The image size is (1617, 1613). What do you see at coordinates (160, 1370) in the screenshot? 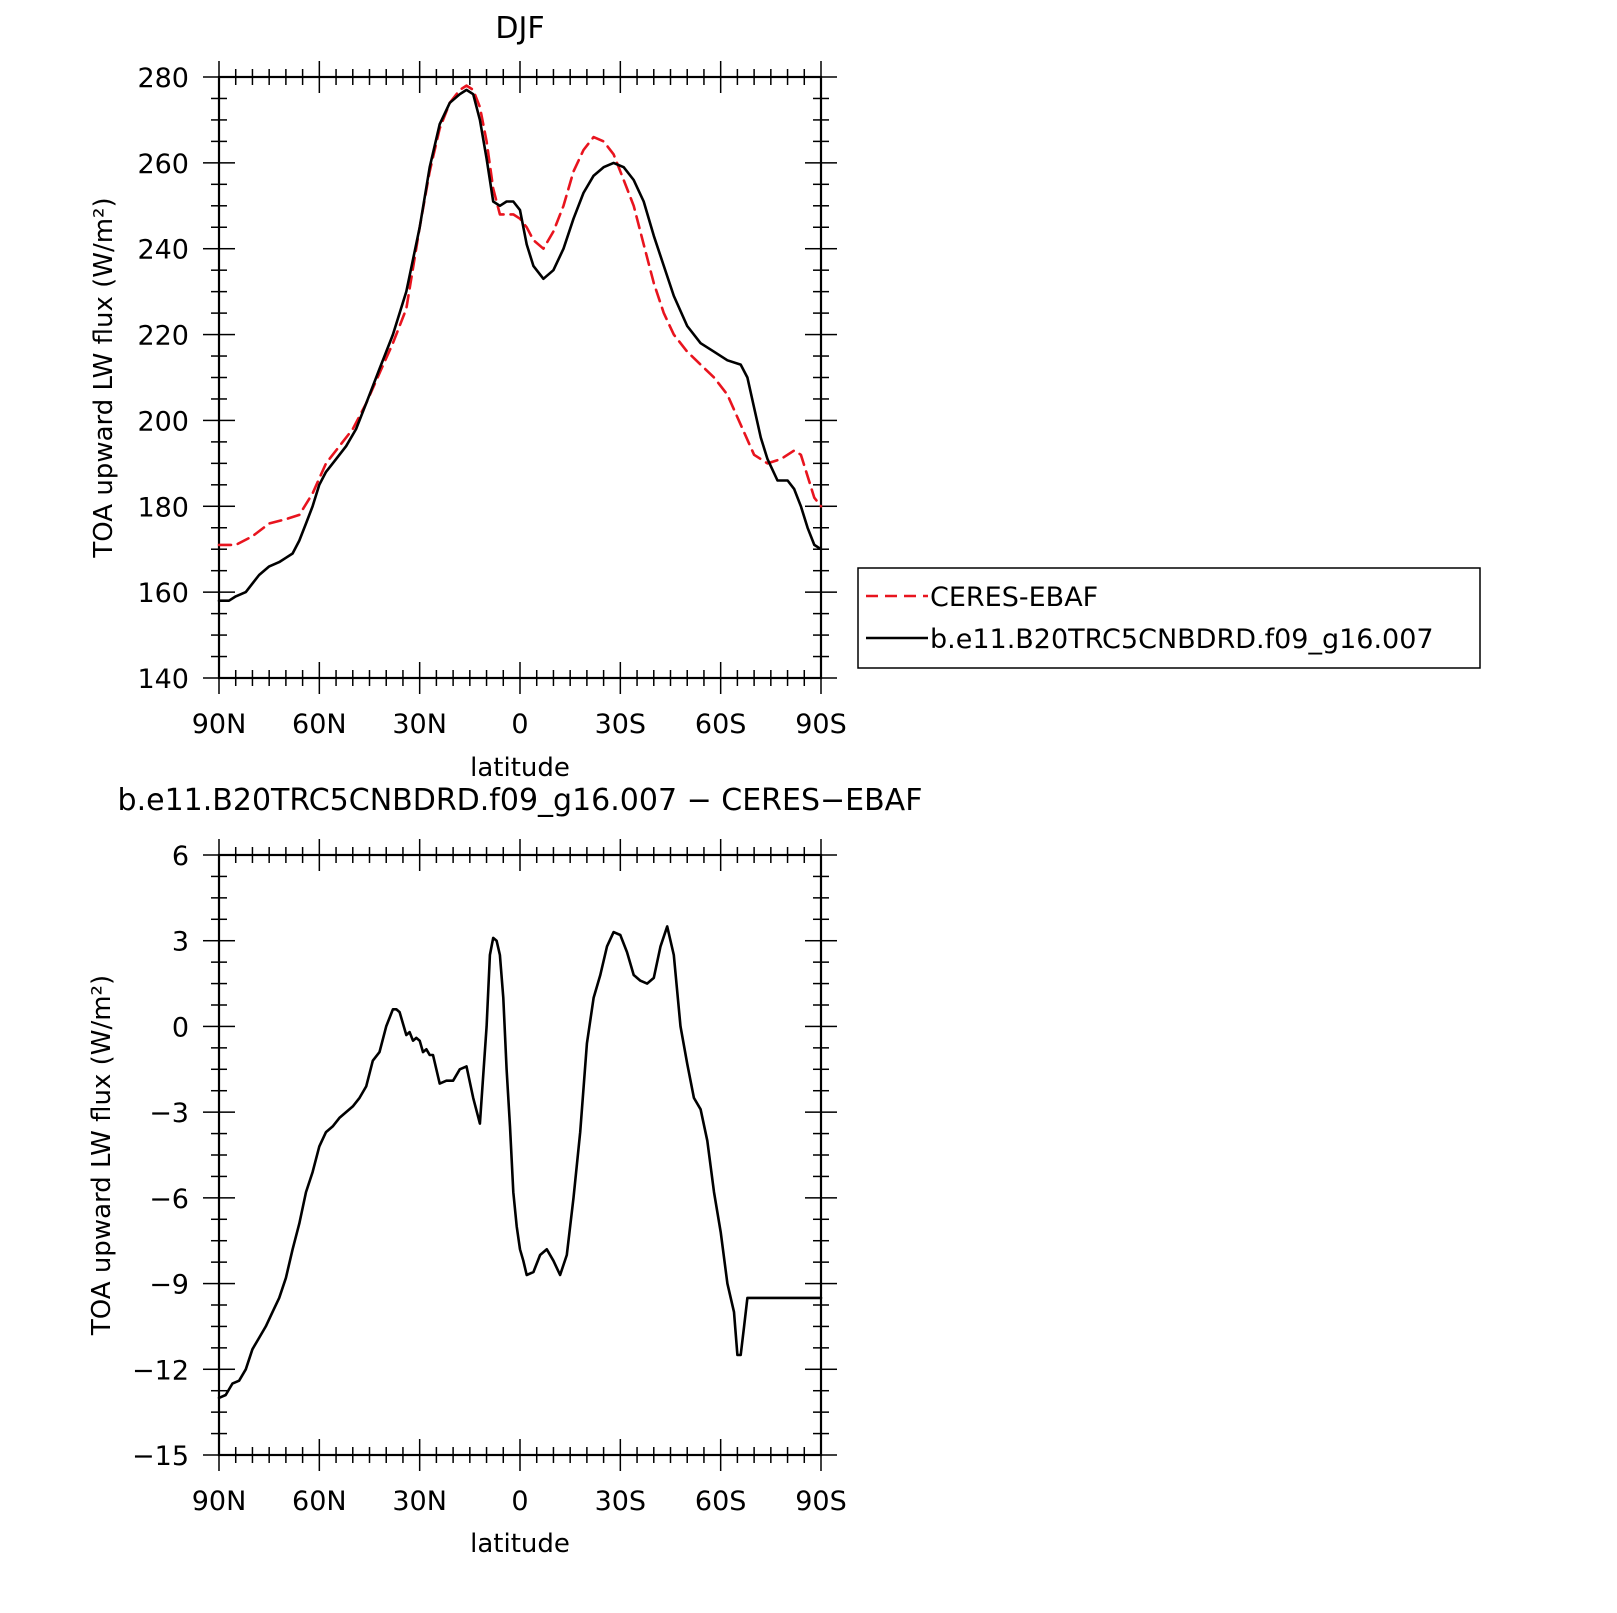
I see `bottom-y-tick-label: −12` at bounding box center [160, 1370].